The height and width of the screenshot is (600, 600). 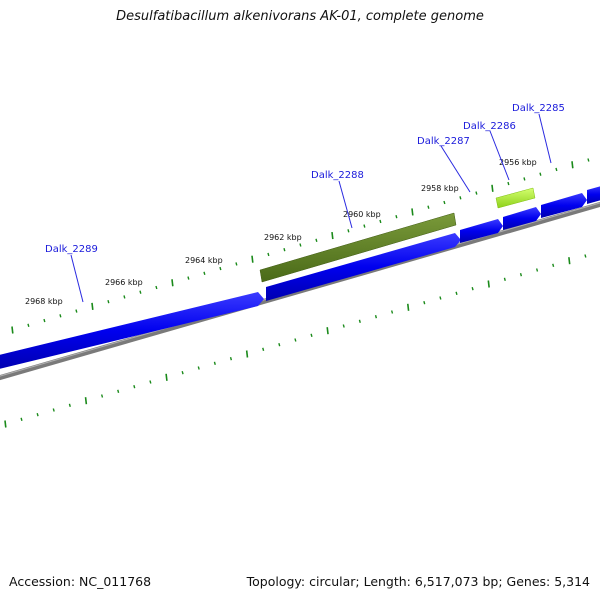 I want to click on tick-label-2964: 2964 kbp, so click(x=204, y=260).